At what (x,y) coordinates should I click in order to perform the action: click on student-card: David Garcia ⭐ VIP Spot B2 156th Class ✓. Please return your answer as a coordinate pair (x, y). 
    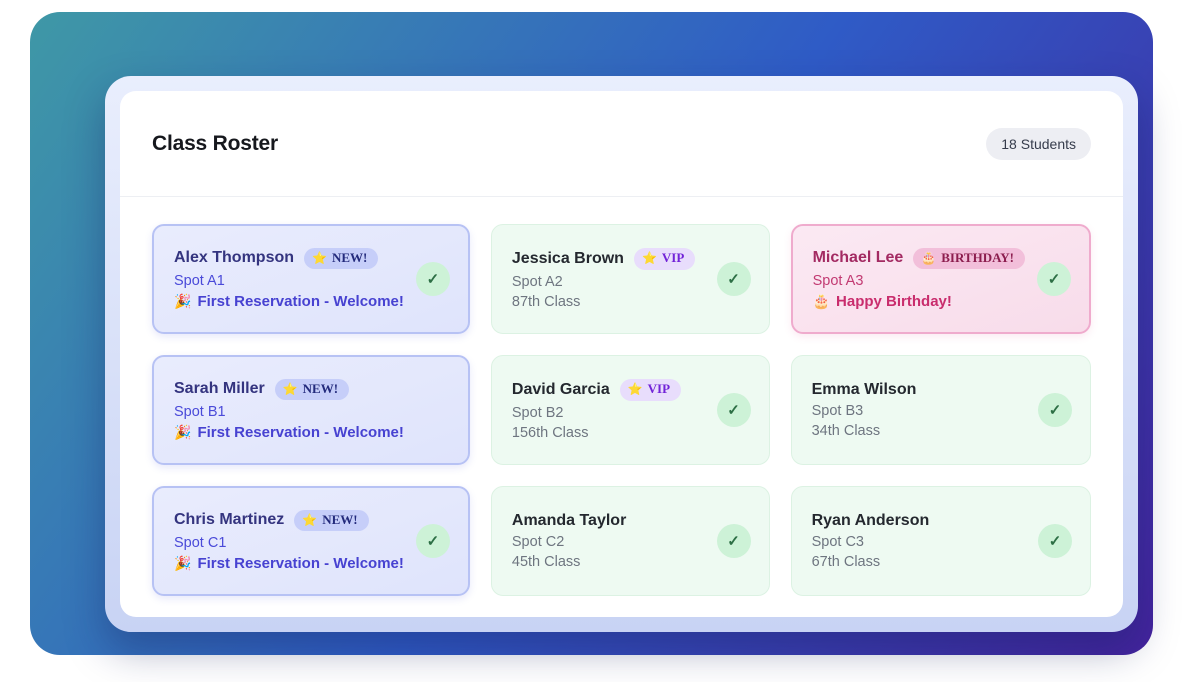
    Looking at the image, I should click on (630, 410).